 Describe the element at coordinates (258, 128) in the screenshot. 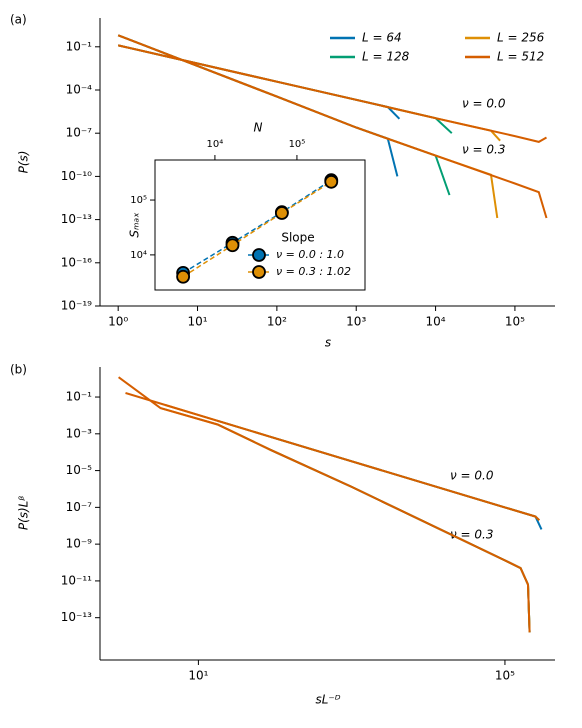

I see `inset-x-label: N` at that location.